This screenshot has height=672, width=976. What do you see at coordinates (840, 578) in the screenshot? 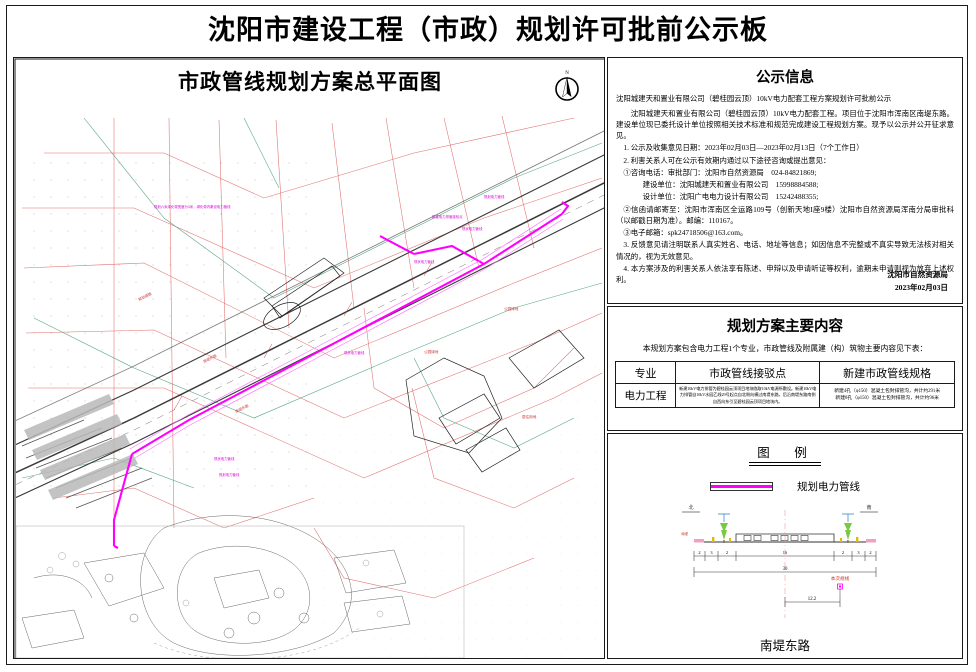
I see `offset-label: 本次规线` at bounding box center [840, 578].